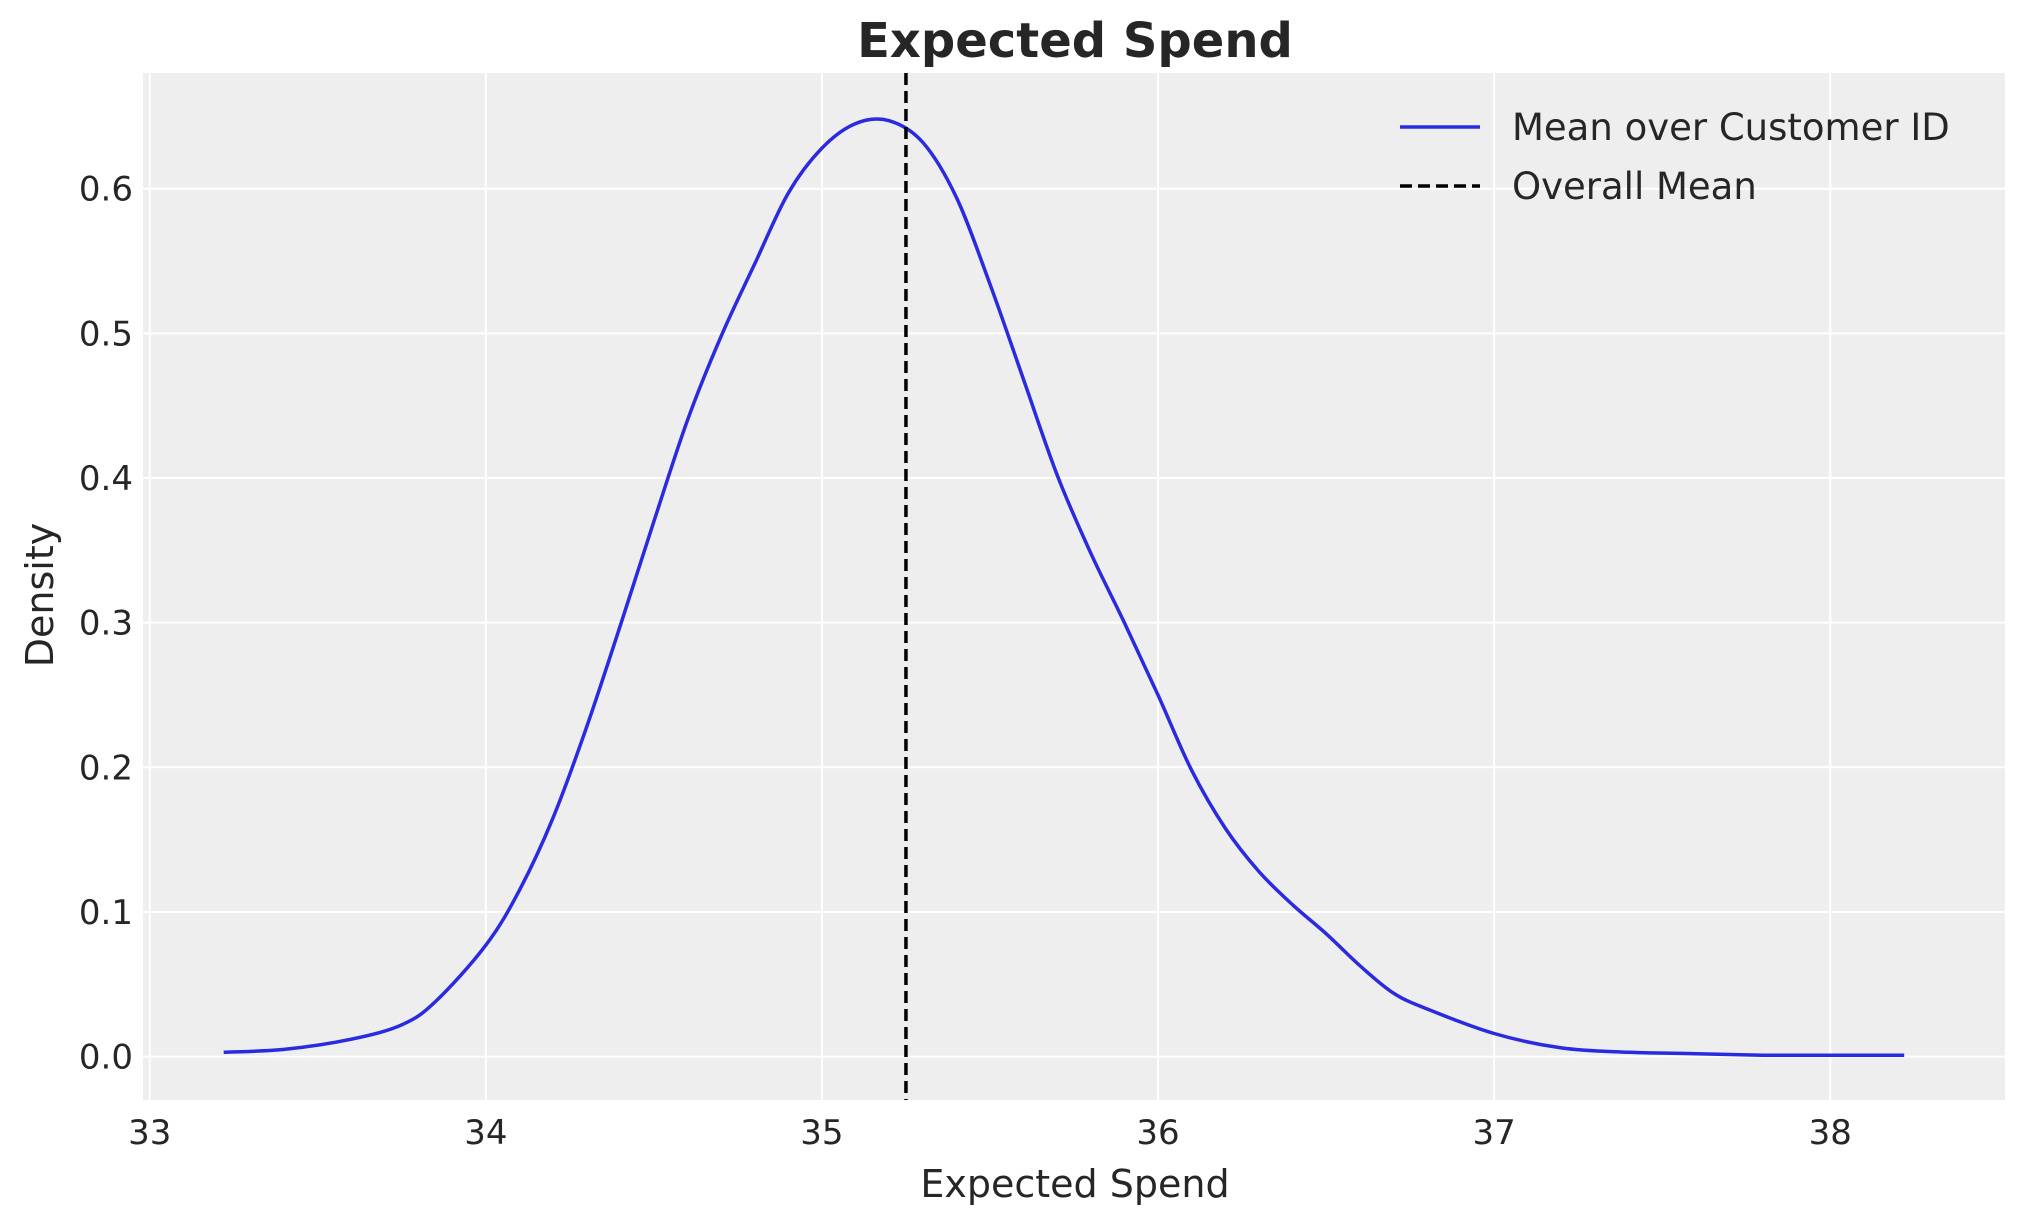 This screenshot has width=2023, height=1223. I want to click on y-tick-label: 0.1, so click(106, 913).